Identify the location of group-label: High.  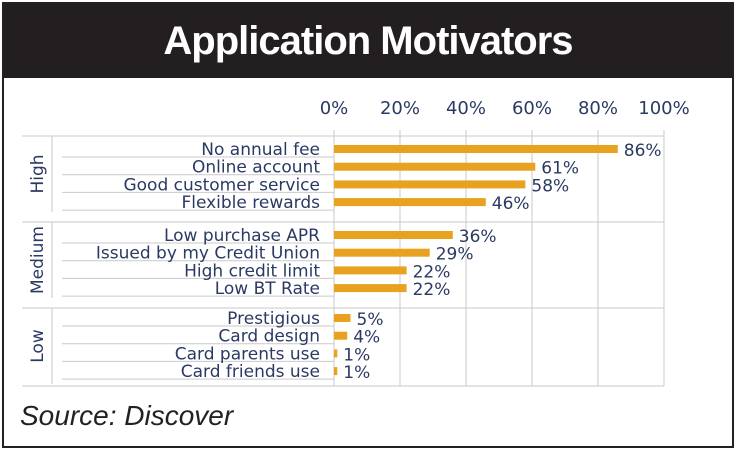
(38, 173).